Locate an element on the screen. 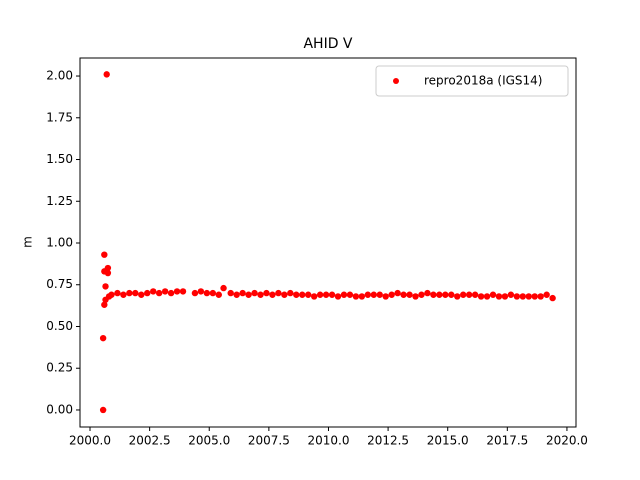 This screenshot has height=480, width=640. y-tick-label: 2.00 is located at coordinates (59, 76).